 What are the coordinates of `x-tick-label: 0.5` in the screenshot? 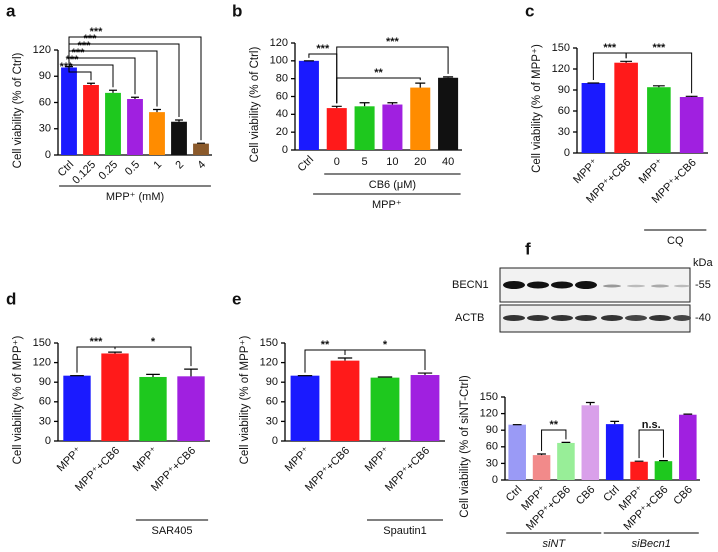 It's located at (132, 168).